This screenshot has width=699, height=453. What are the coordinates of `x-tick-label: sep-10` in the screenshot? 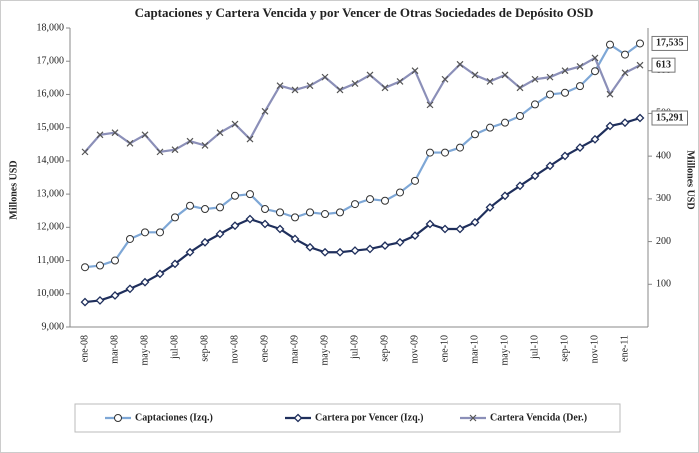 It's located at (564, 348).